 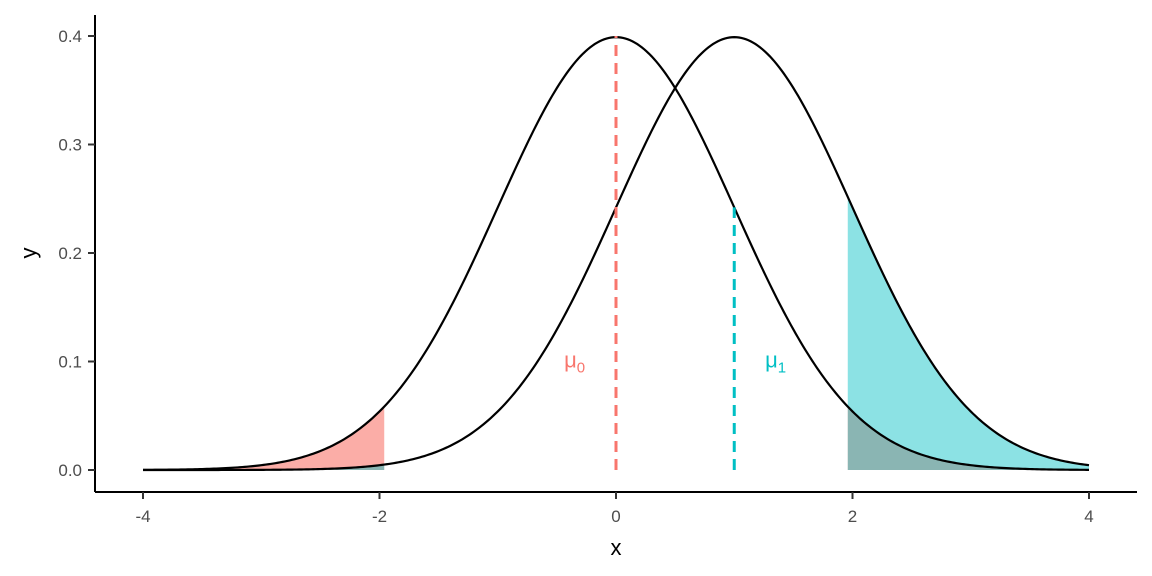 What do you see at coordinates (852, 516) in the screenshot?
I see `x-tick-label: 2` at bounding box center [852, 516].